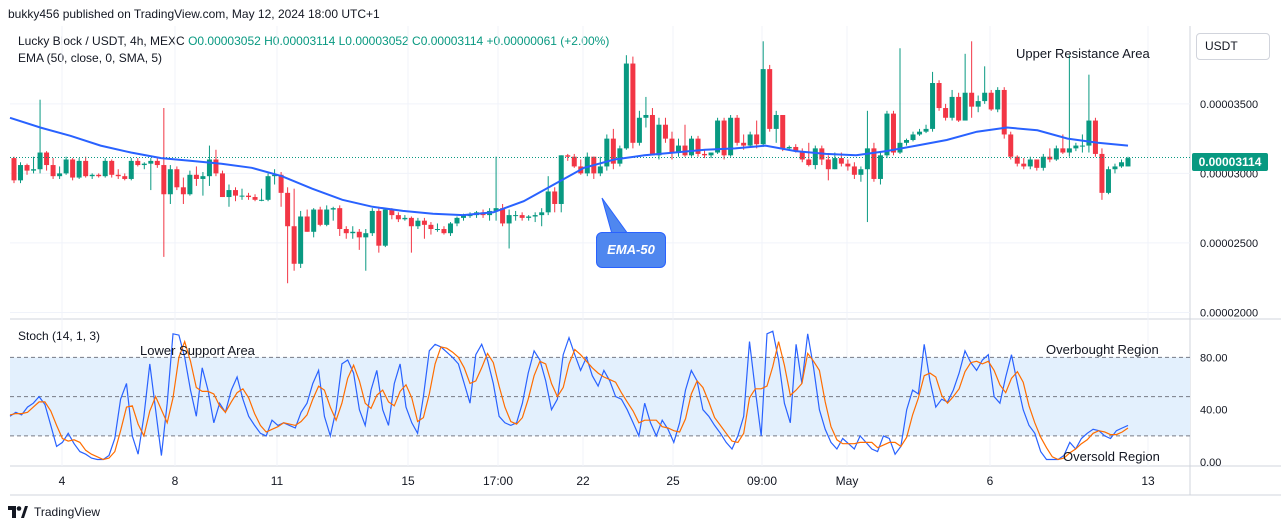 The image size is (1281, 530). What do you see at coordinates (1229, 244) in the screenshot?
I see `price-tick-label: 0.00002500` at bounding box center [1229, 244].